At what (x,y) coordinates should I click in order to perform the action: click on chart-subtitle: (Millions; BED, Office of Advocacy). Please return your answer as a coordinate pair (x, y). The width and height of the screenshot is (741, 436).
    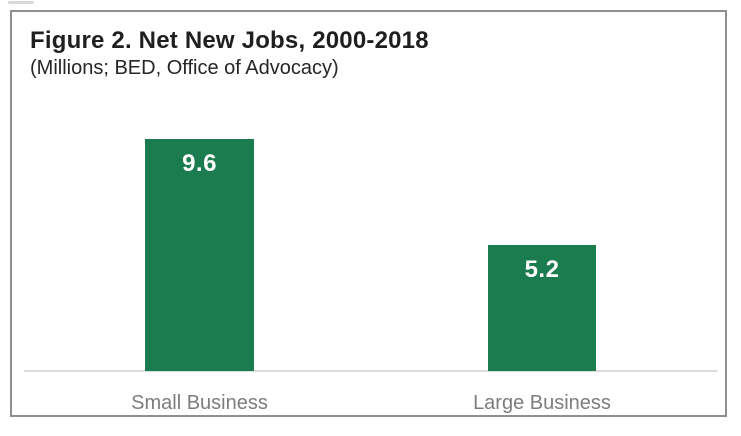
    Looking at the image, I should click on (184, 68).